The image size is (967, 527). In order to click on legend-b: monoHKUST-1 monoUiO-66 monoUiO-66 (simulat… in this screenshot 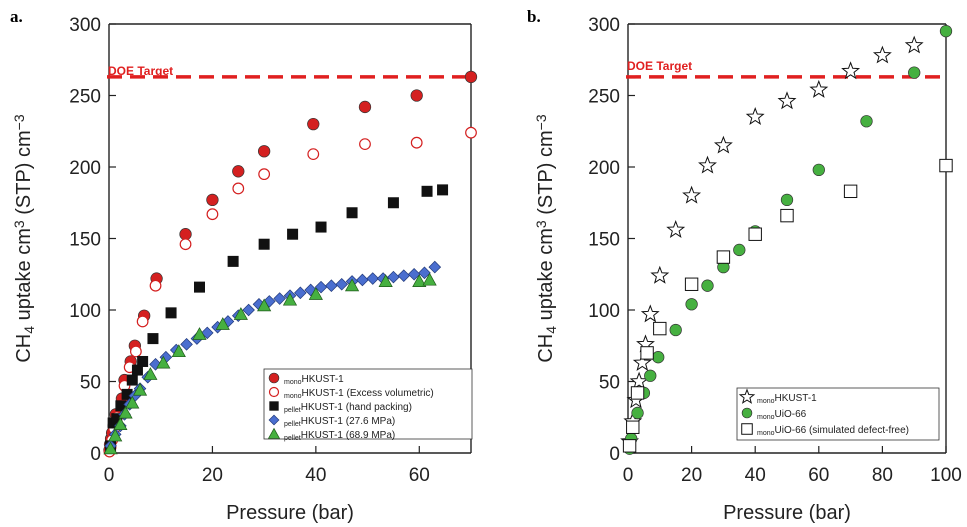, I will do `click(838, 414)`.